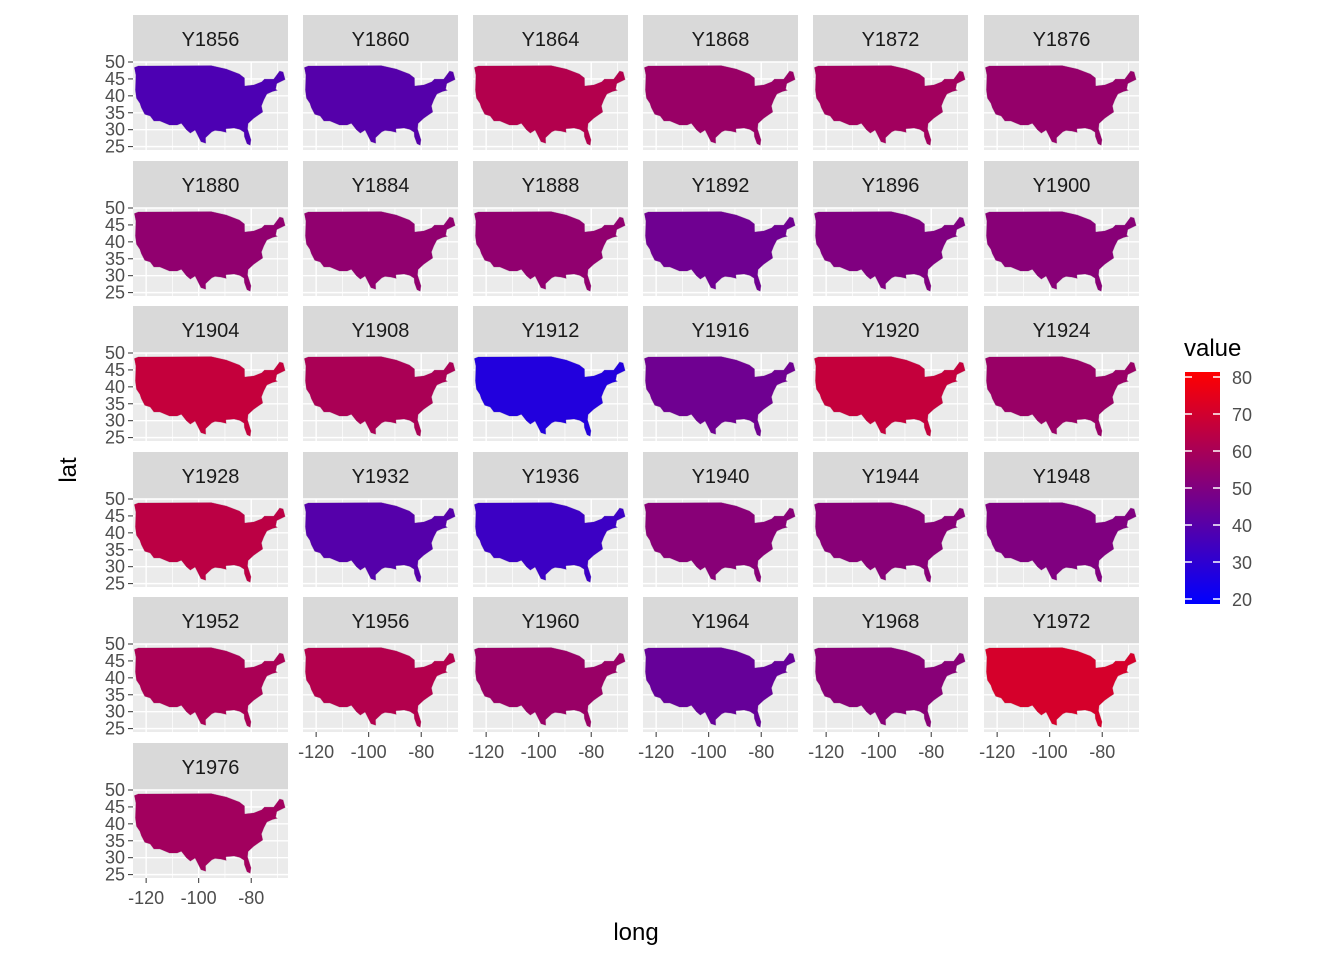  I want to click on facet-label: Y1916, so click(721, 331).